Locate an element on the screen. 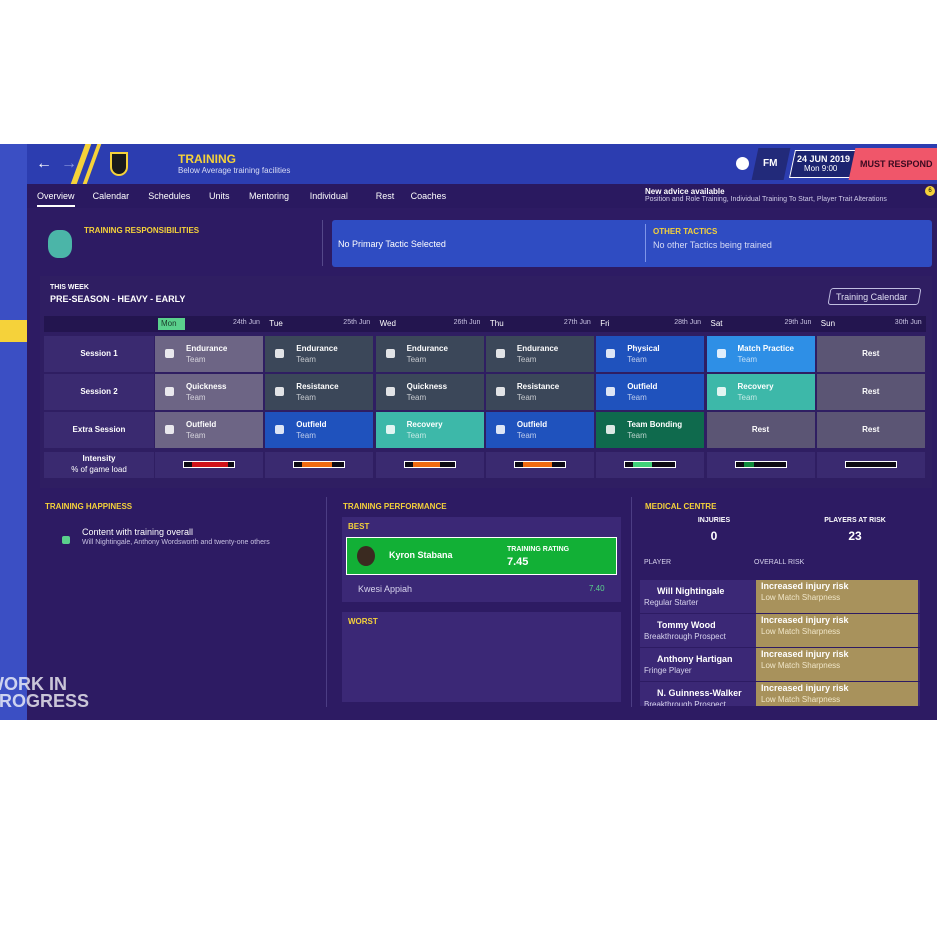 The height and width of the screenshot is (937, 937). tab: Rest is located at coordinates (385, 196).